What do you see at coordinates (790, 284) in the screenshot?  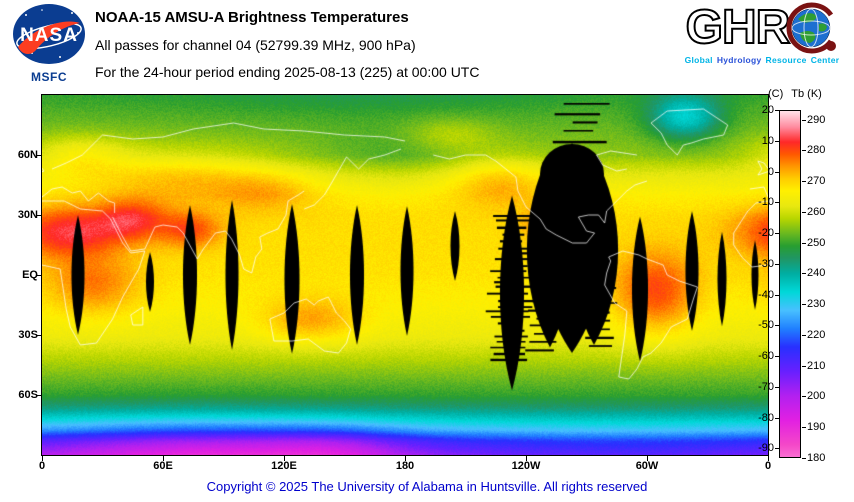 I see `colorbar-gradient` at bounding box center [790, 284].